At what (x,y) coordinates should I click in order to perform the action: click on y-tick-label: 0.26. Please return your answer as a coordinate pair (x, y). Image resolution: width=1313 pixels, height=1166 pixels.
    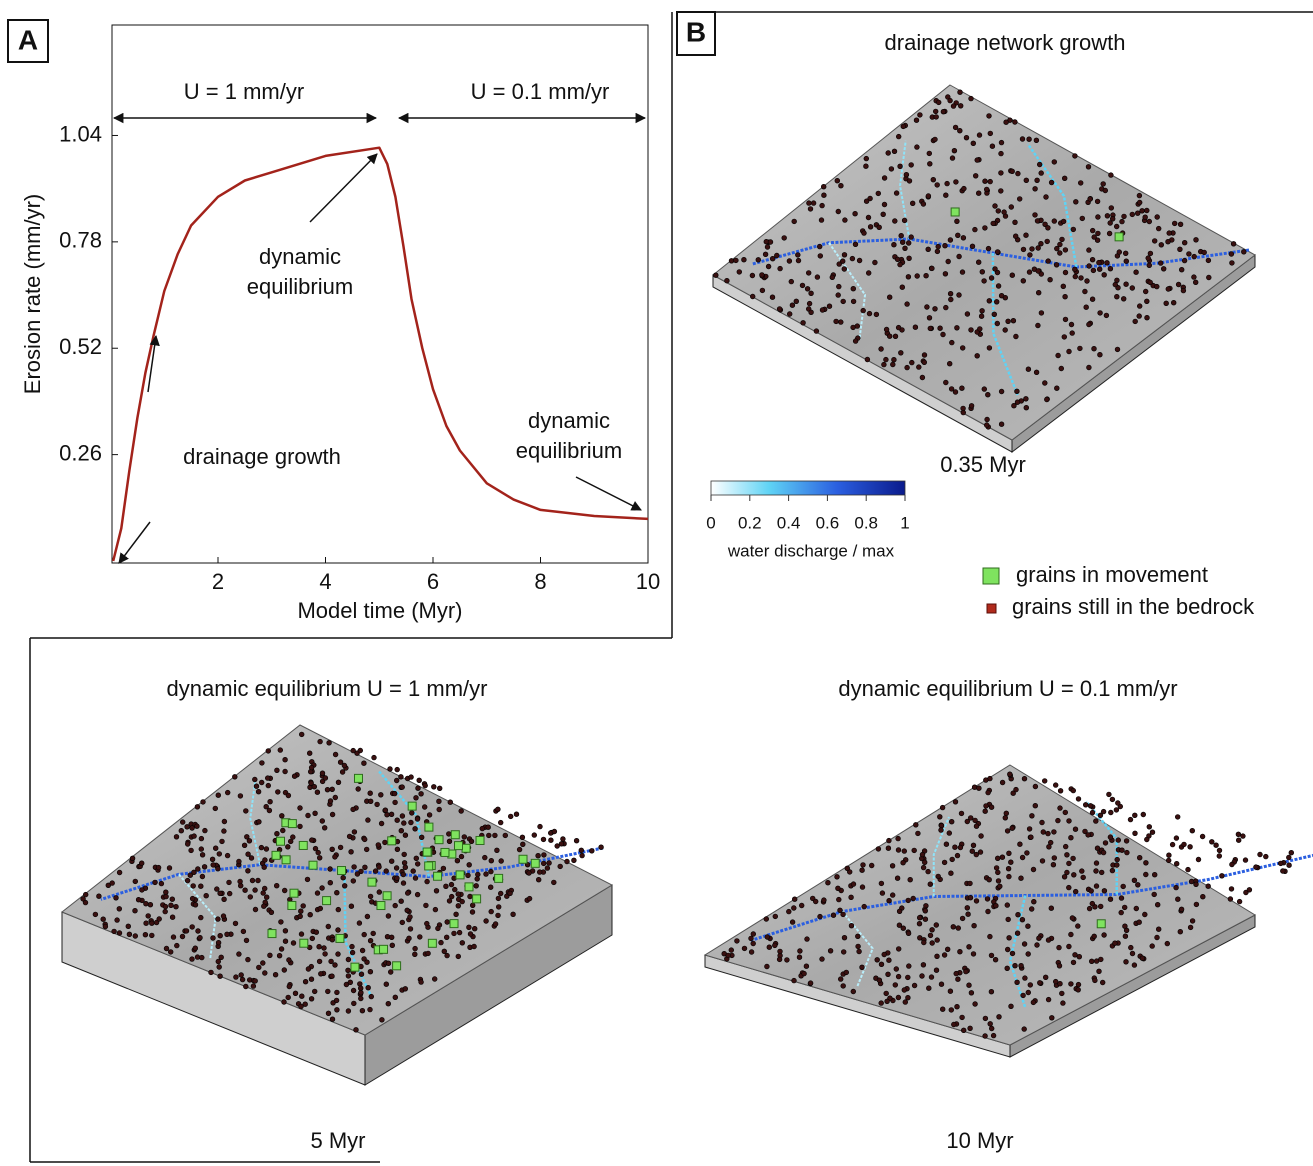
    Looking at the image, I should click on (80, 452).